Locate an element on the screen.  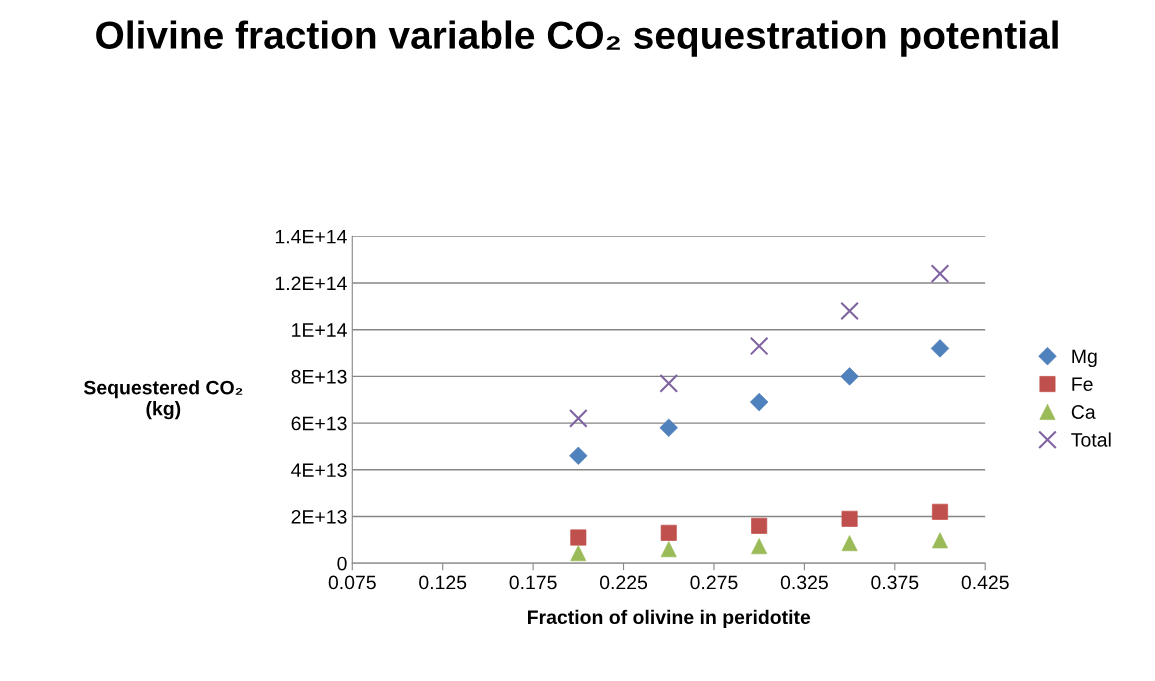
chart-title: Olivine fraction variable CO₂ sequestration potential is located at coordinates (577, 38).